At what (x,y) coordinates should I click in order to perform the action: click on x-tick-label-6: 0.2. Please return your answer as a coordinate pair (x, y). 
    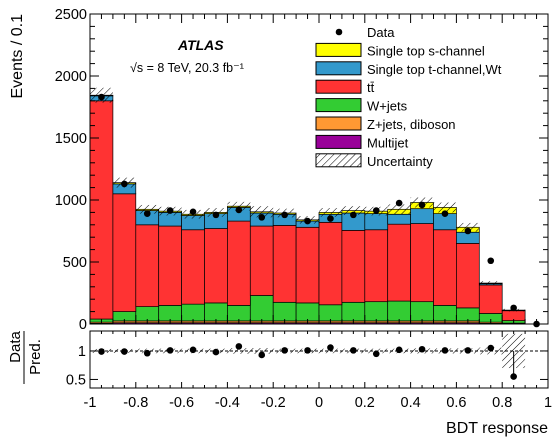
    Looking at the image, I should click on (365, 403).